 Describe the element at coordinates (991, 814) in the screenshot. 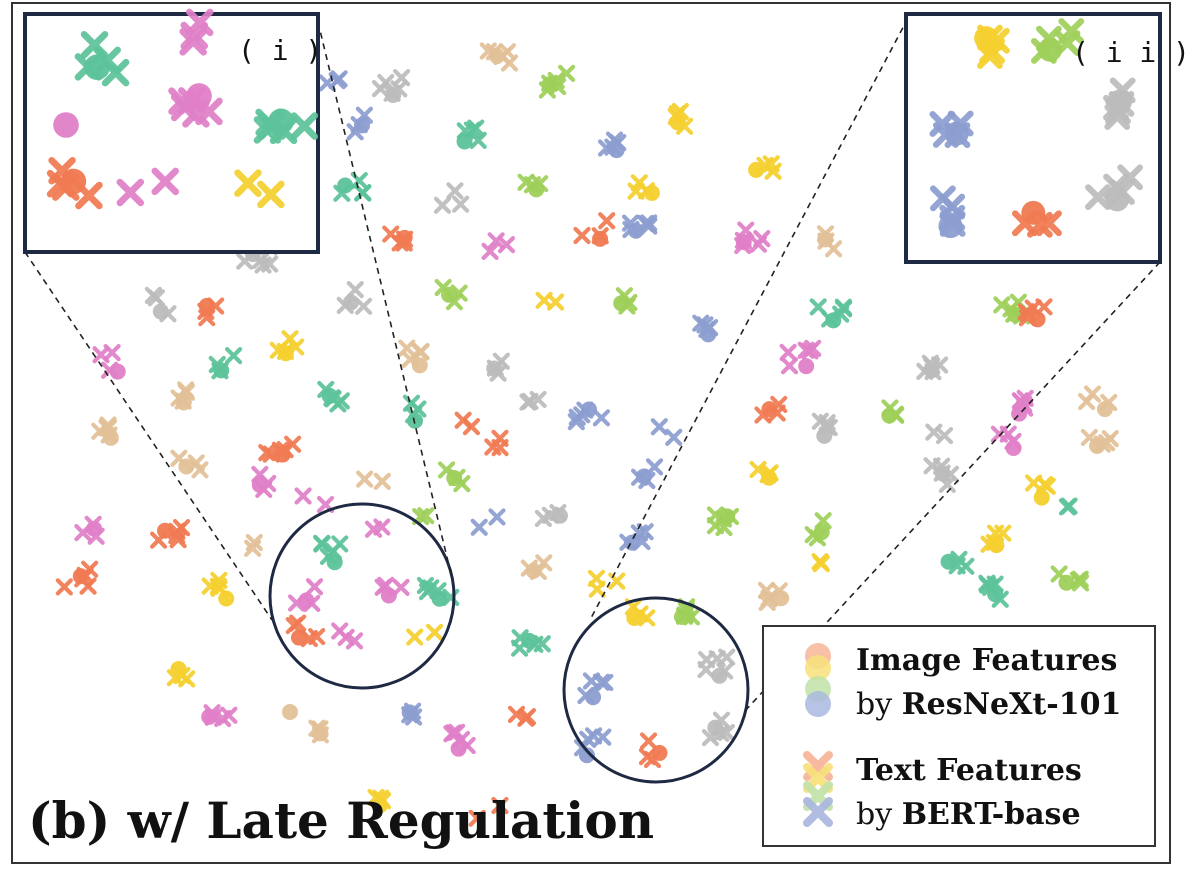

I see `legend-text-backbone: BERT-base` at that location.